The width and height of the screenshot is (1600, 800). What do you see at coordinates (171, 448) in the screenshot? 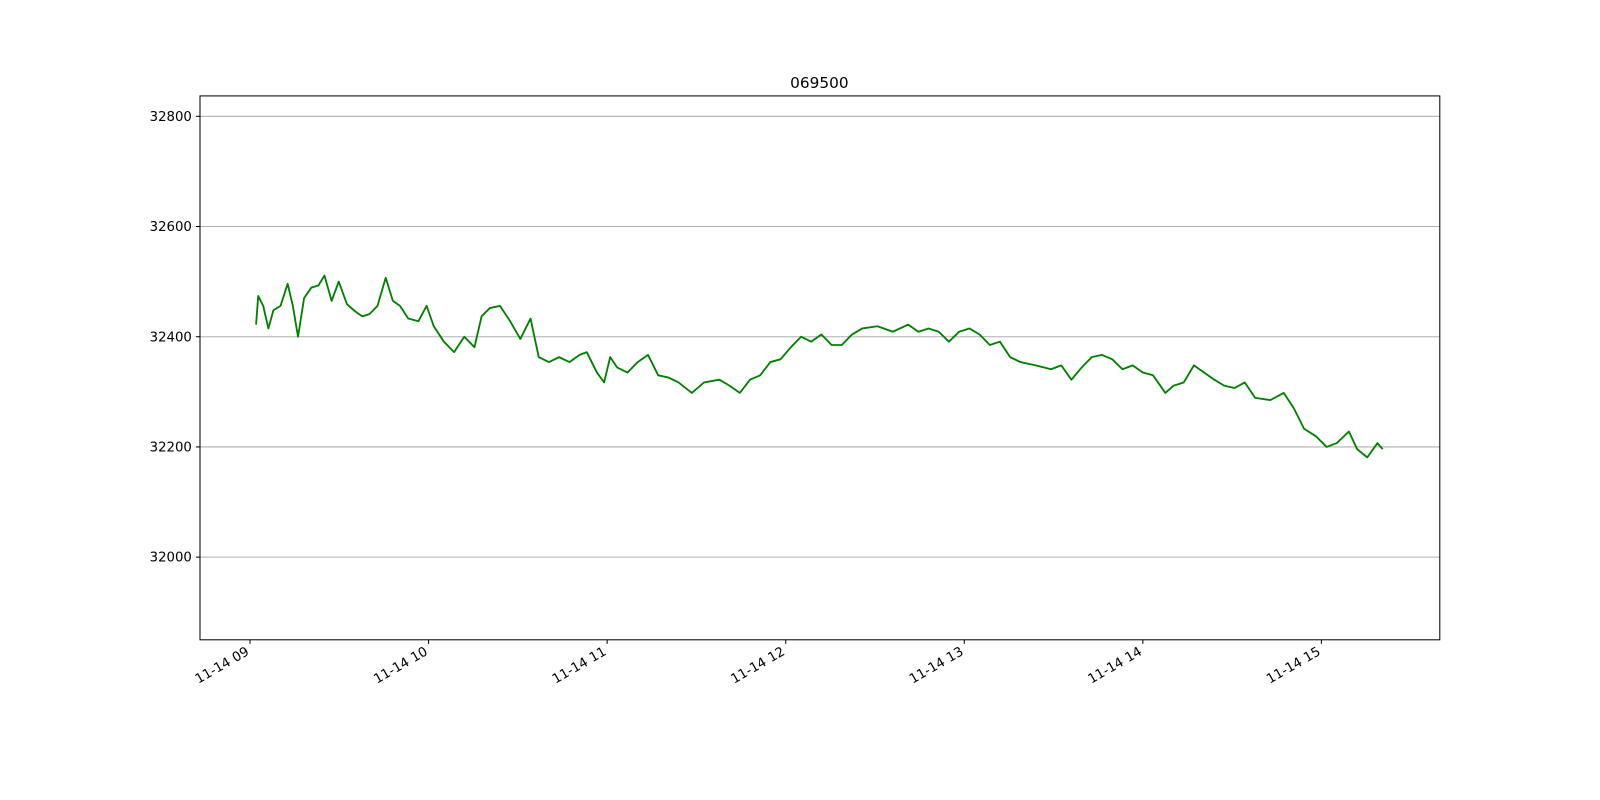
I see `y-tick-label: 32200` at bounding box center [171, 448].